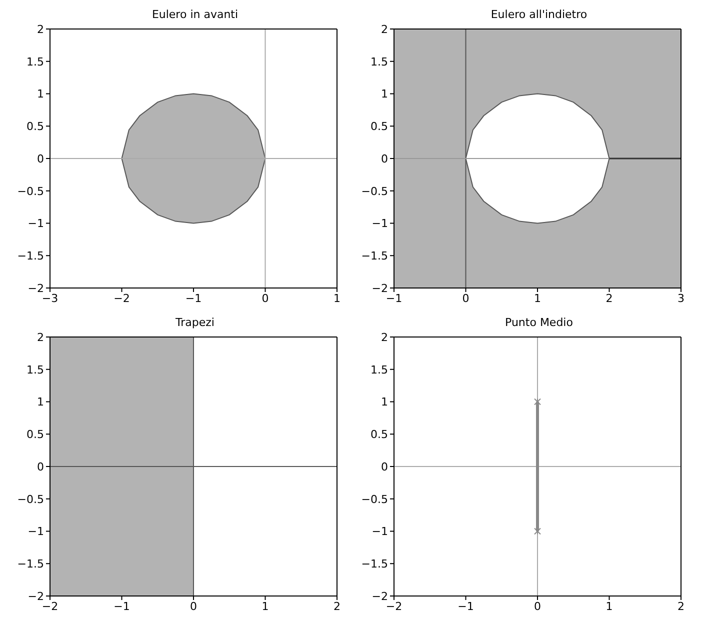  I want to click on chart-title: Eulero all'indietro, so click(539, 15).